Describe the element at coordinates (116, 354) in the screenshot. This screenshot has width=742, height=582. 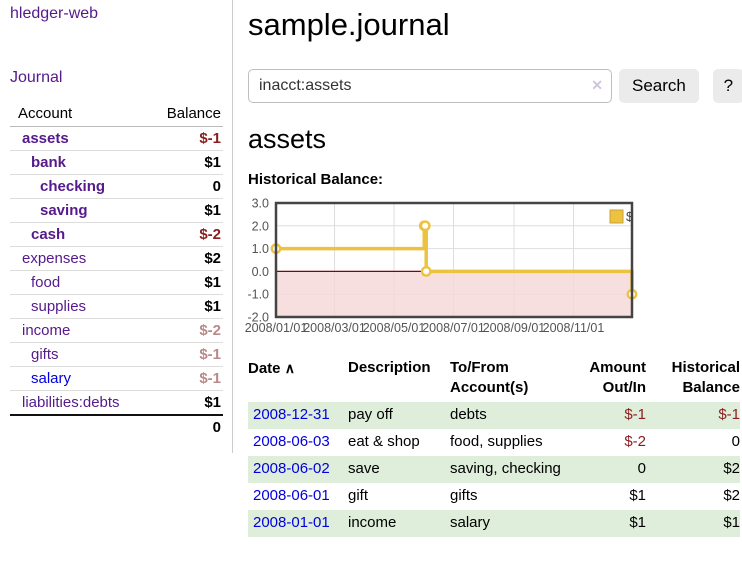
I see `account-row: gifts $-1` at that location.